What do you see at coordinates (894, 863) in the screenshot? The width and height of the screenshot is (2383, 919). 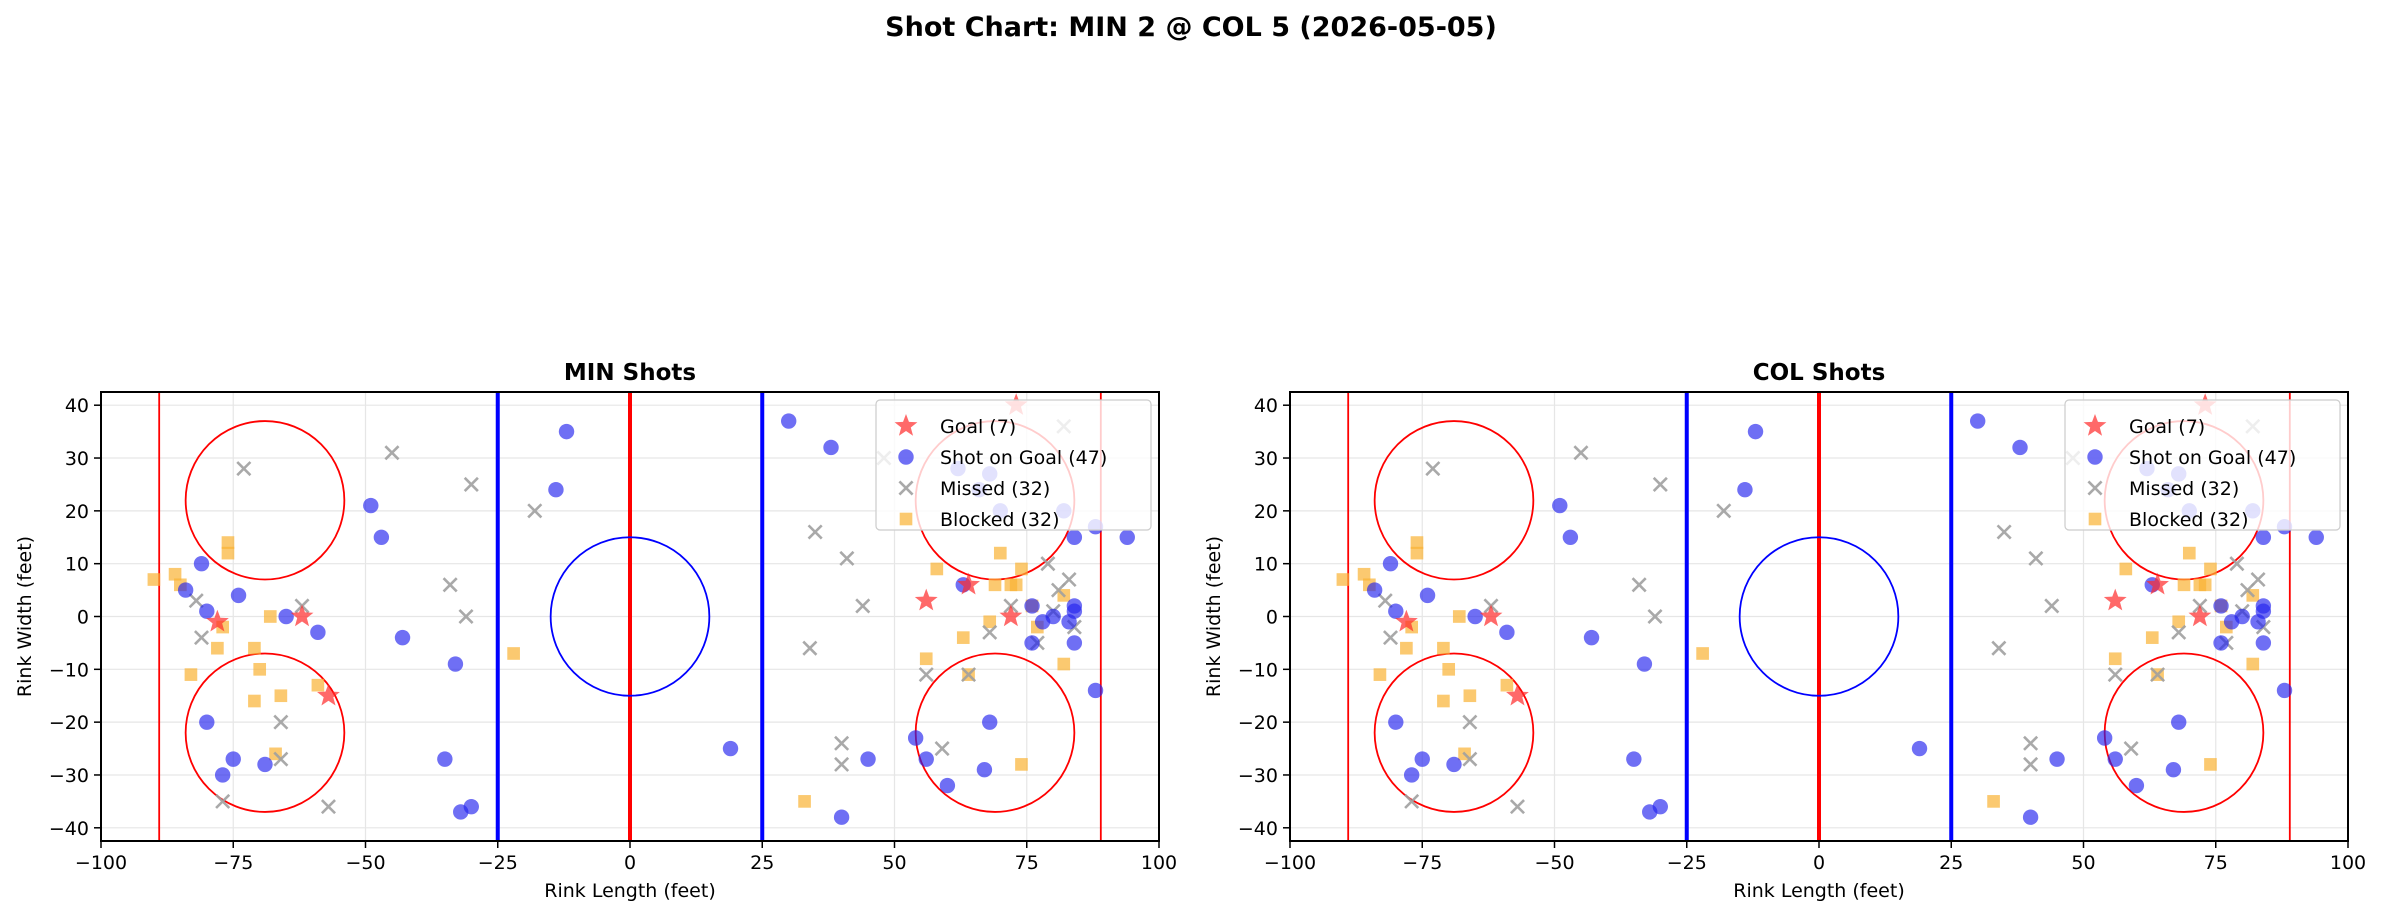 I see `x-tick-label: 50` at bounding box center [894, 863].